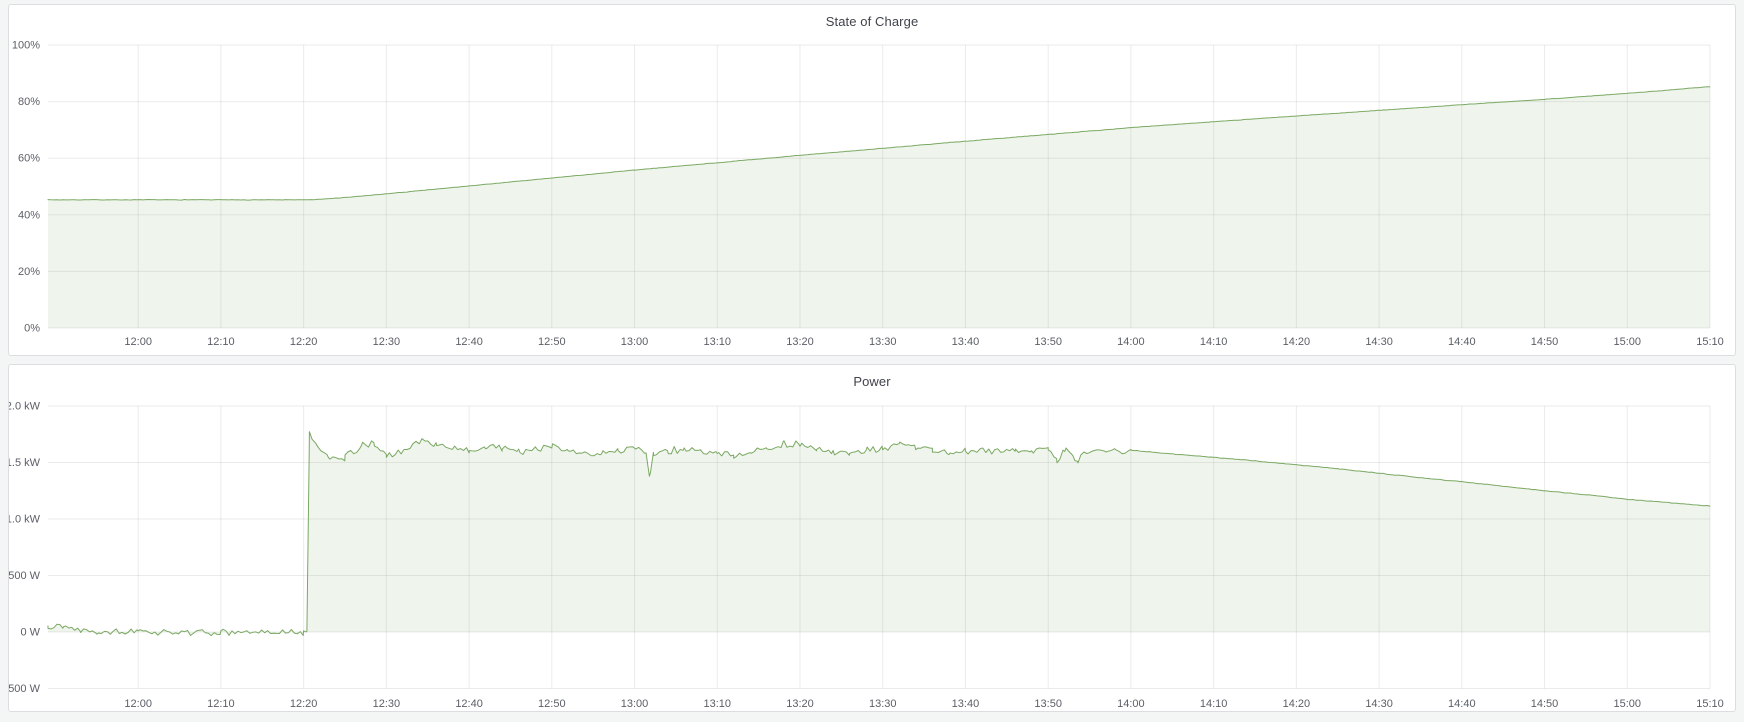  What do you see at coordinates (25, 520) in the screenshot?
I see `y-axis-tick-label: 1.0 kW` at bounding box center [25, 520].